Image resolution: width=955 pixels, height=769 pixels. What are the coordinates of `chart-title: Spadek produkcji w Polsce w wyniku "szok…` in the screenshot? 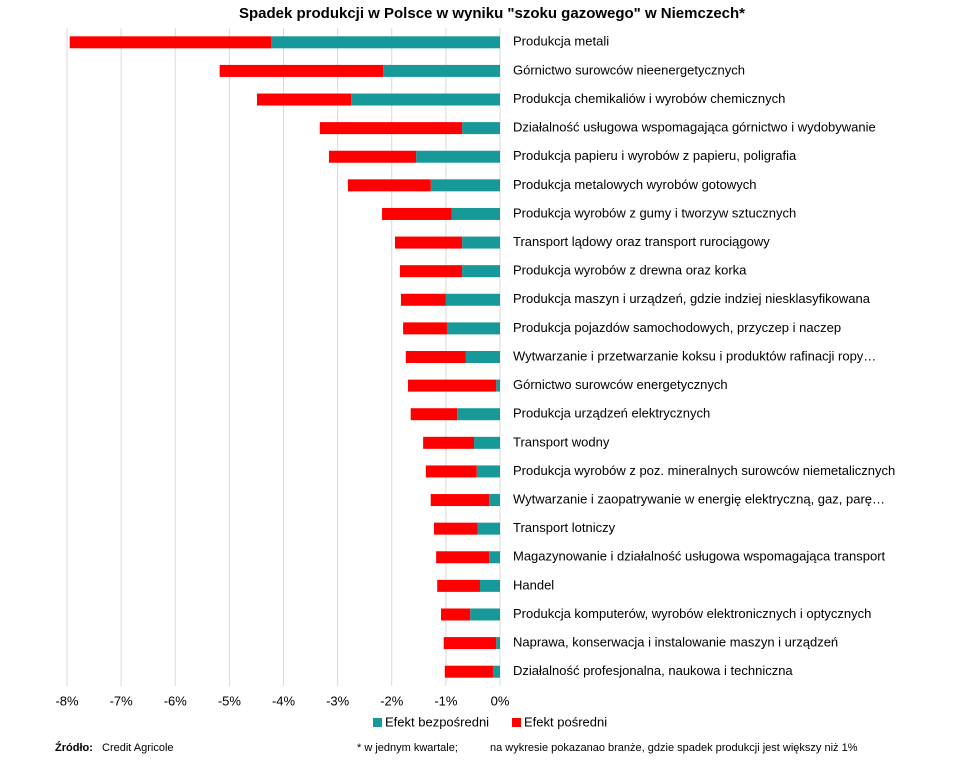 It's located at (492, 13).